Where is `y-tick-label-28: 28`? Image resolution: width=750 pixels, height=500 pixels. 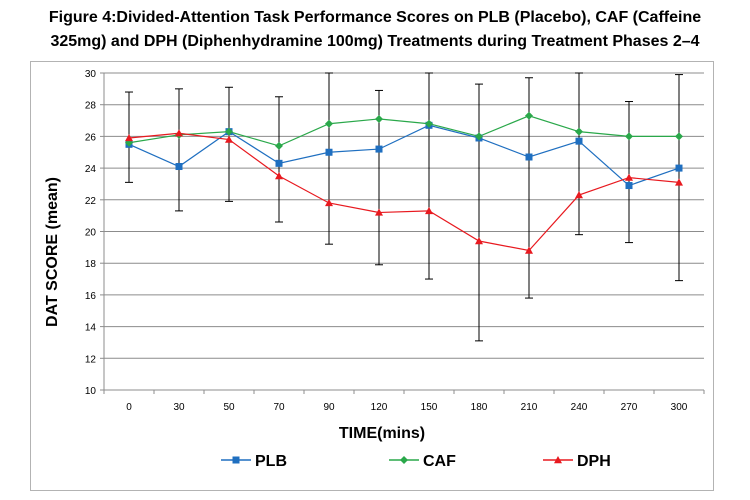 y-tick-label-28: 28 is located at coordinates (91, 106).